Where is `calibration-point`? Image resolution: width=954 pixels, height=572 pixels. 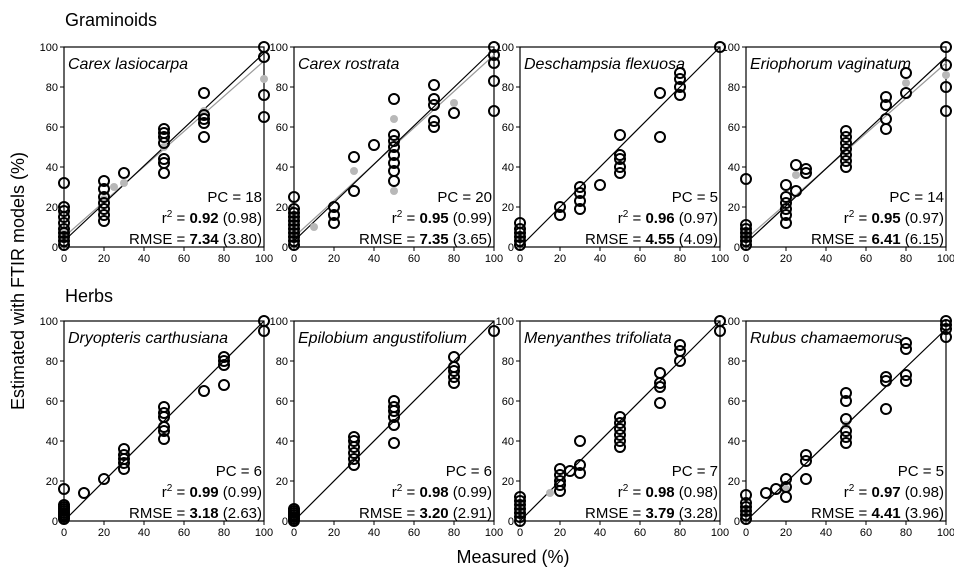
calibration-point is located at coordinates (314, 227).